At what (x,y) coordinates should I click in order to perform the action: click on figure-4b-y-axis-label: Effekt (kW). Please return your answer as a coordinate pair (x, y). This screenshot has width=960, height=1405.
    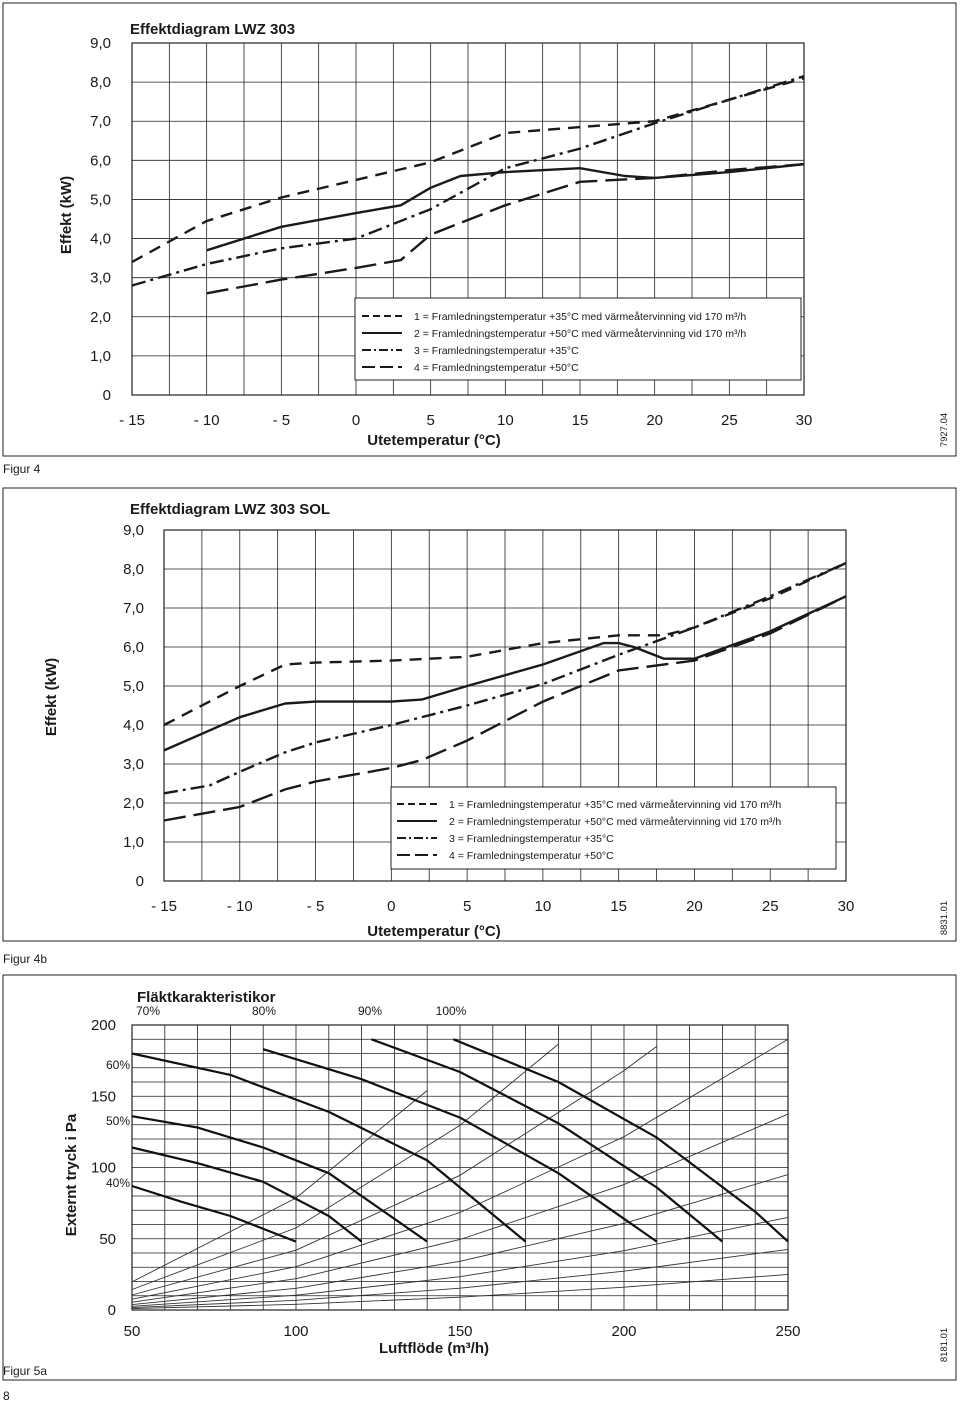
    Looking at the image, I should click on (51, 697).